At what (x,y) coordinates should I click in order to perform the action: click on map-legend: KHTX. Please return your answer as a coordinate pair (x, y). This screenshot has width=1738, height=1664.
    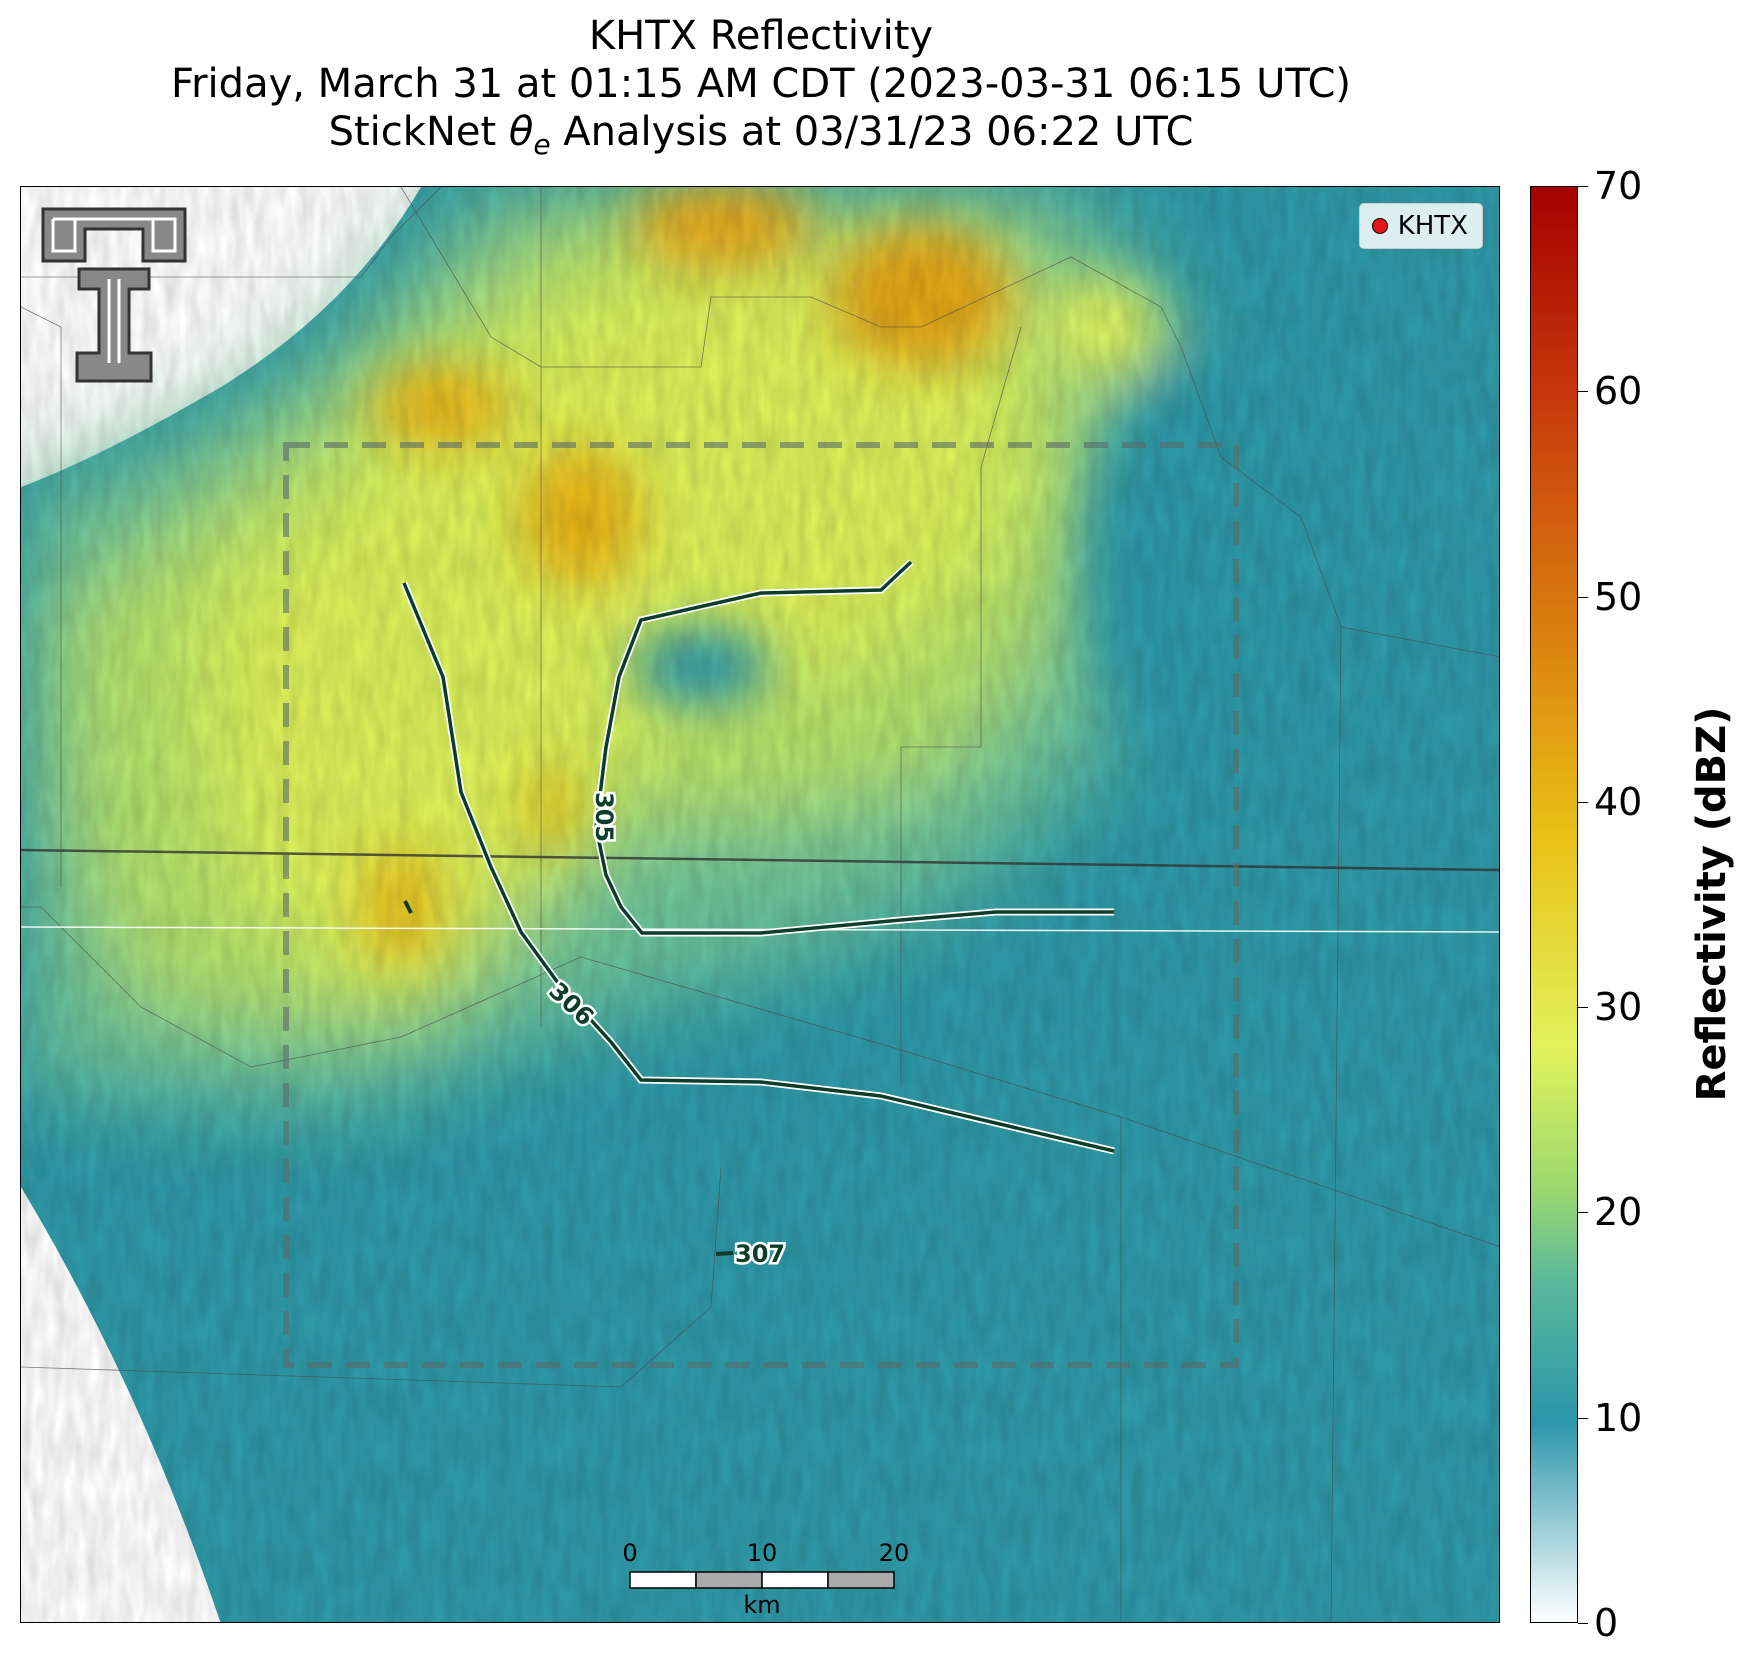
    Looking at the image, I should click on (1420, 226).